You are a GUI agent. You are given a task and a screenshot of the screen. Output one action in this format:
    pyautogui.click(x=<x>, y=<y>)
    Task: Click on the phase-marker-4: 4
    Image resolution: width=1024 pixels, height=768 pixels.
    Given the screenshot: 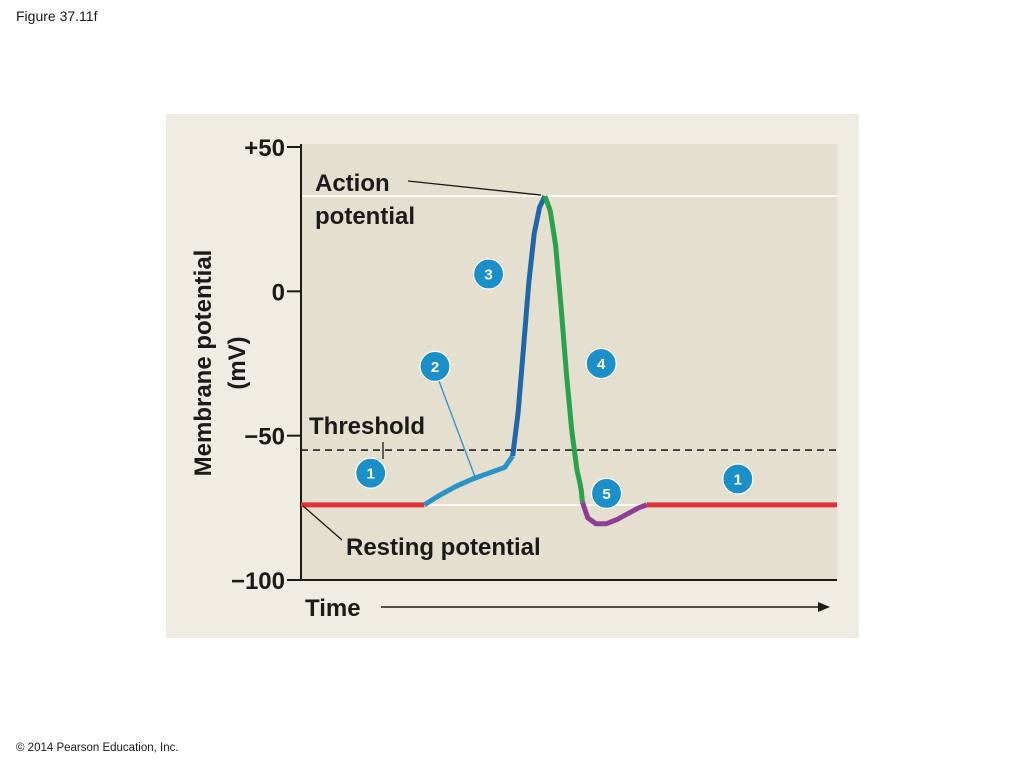 What is the action you would take?
    pyautogui.click(x=601, y=363)
    